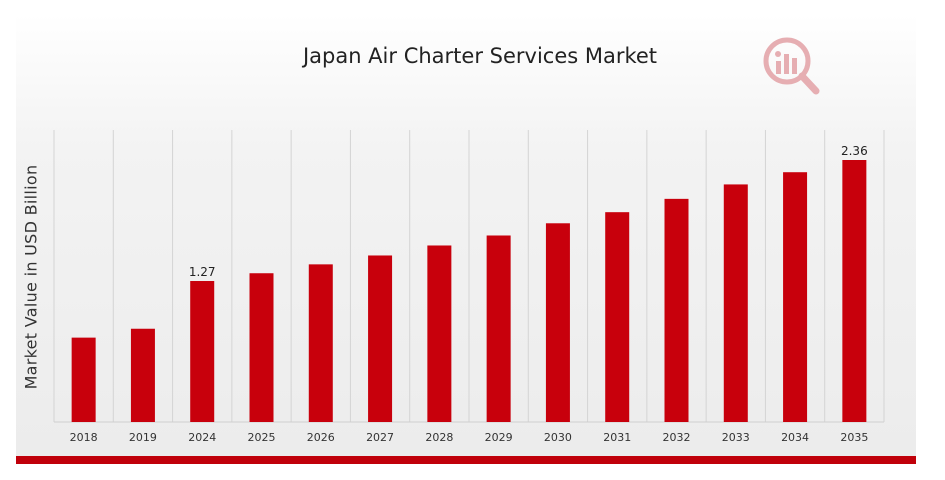 The width and height of the screenshot is (945, 480). What do you see at coordinates (854, 151) in the screenshot?
I see `data-label-2035: 2.36` at bounding box center [854, 151].